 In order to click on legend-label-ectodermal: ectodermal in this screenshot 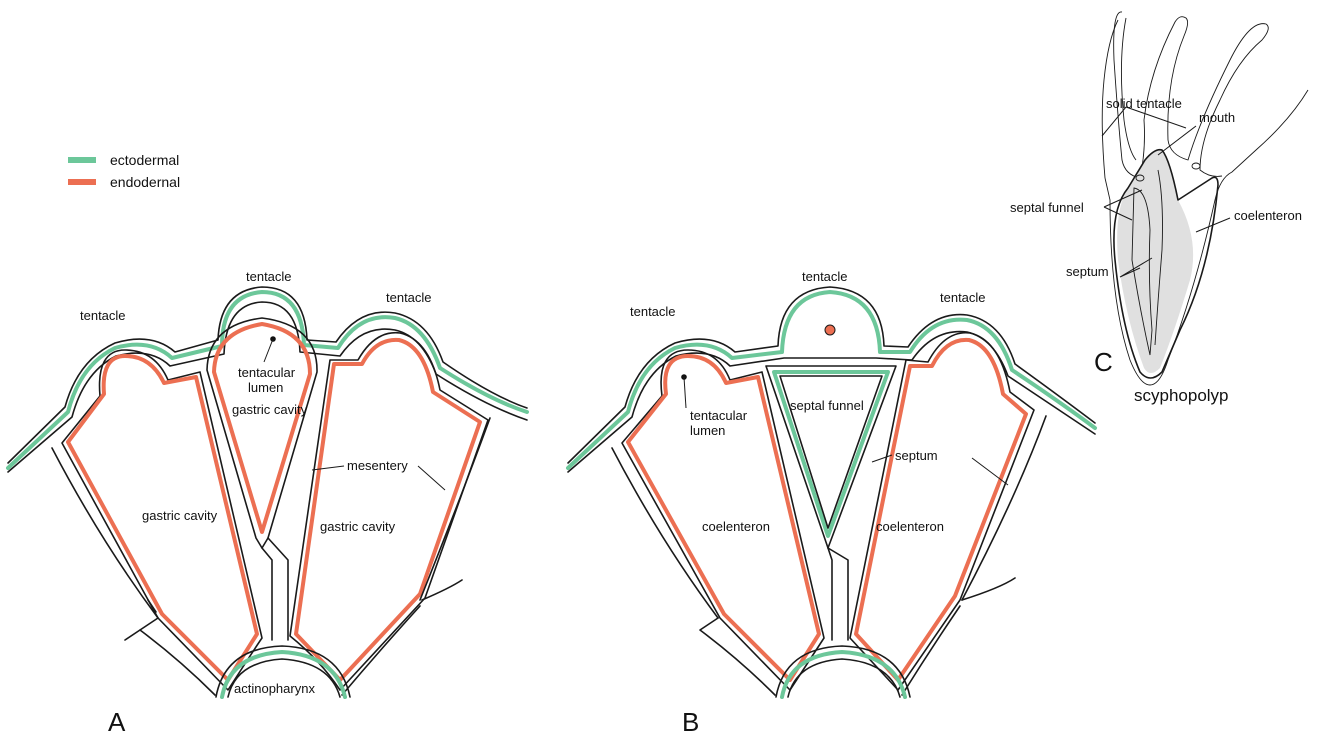, I will do `click(144, 160)`.